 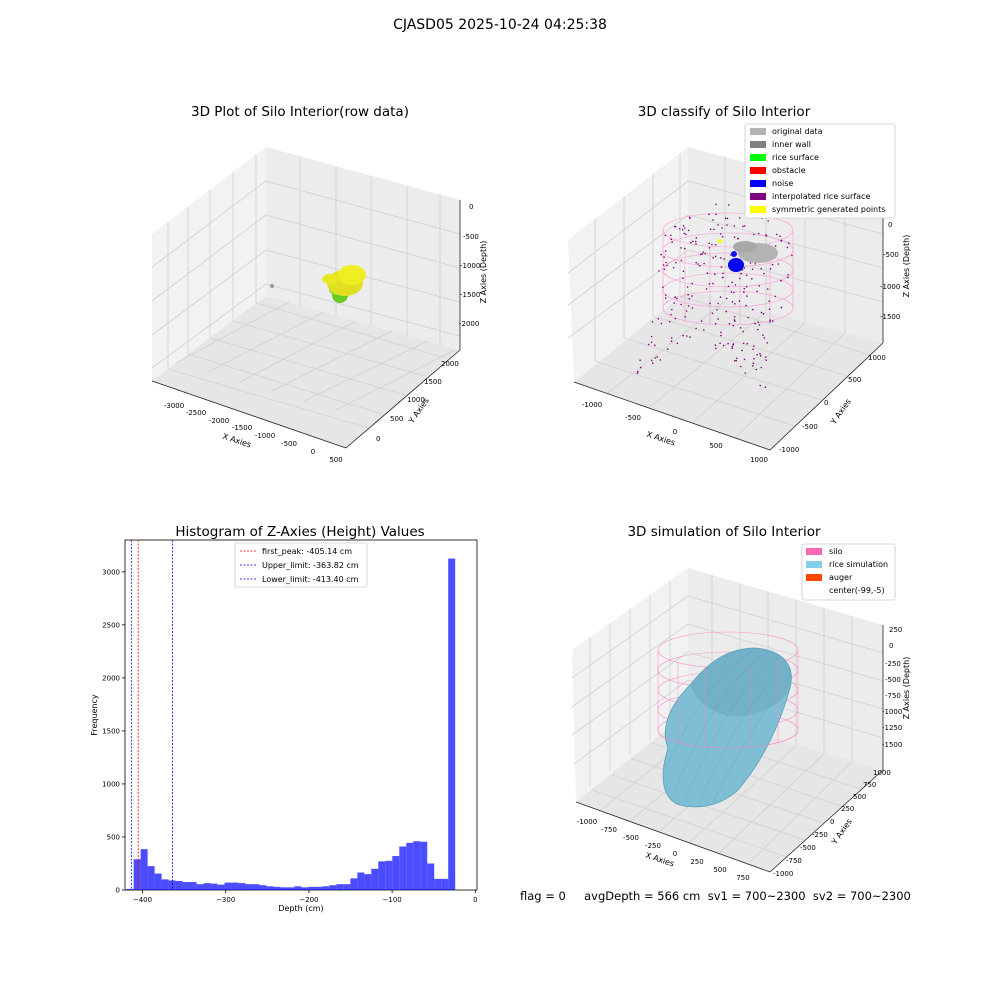 What do you see at coordinates (877, 358) in the screenshot?
I see `classify-y-tick: 1000` at bounding box center [877, 358].